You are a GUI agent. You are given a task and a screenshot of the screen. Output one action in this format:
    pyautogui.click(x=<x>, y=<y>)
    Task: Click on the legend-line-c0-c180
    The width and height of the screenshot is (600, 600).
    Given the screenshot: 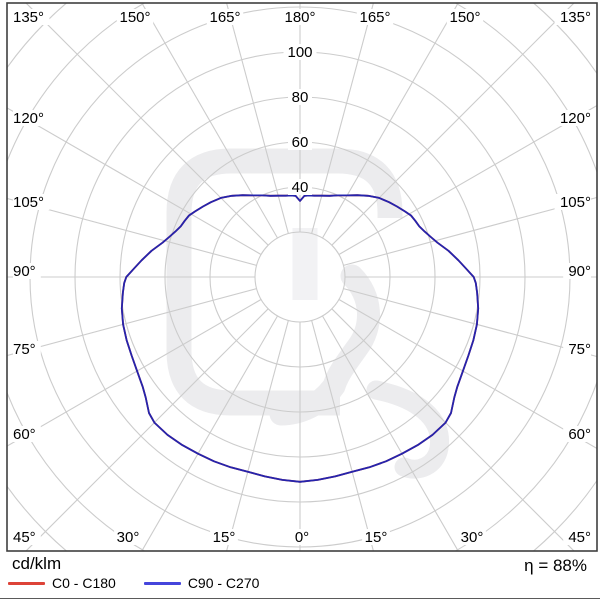 What is the action you would take?
    pyautogui.click(x=26, y=583)
    